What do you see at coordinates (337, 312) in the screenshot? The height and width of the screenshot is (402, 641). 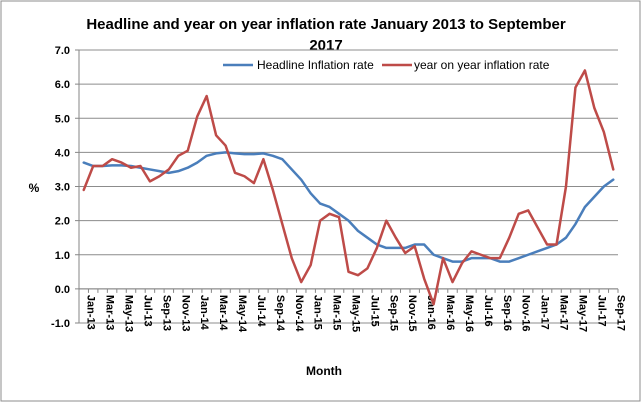 I see `x-tick-label: Mar-15` at bounding box center [337, 312].